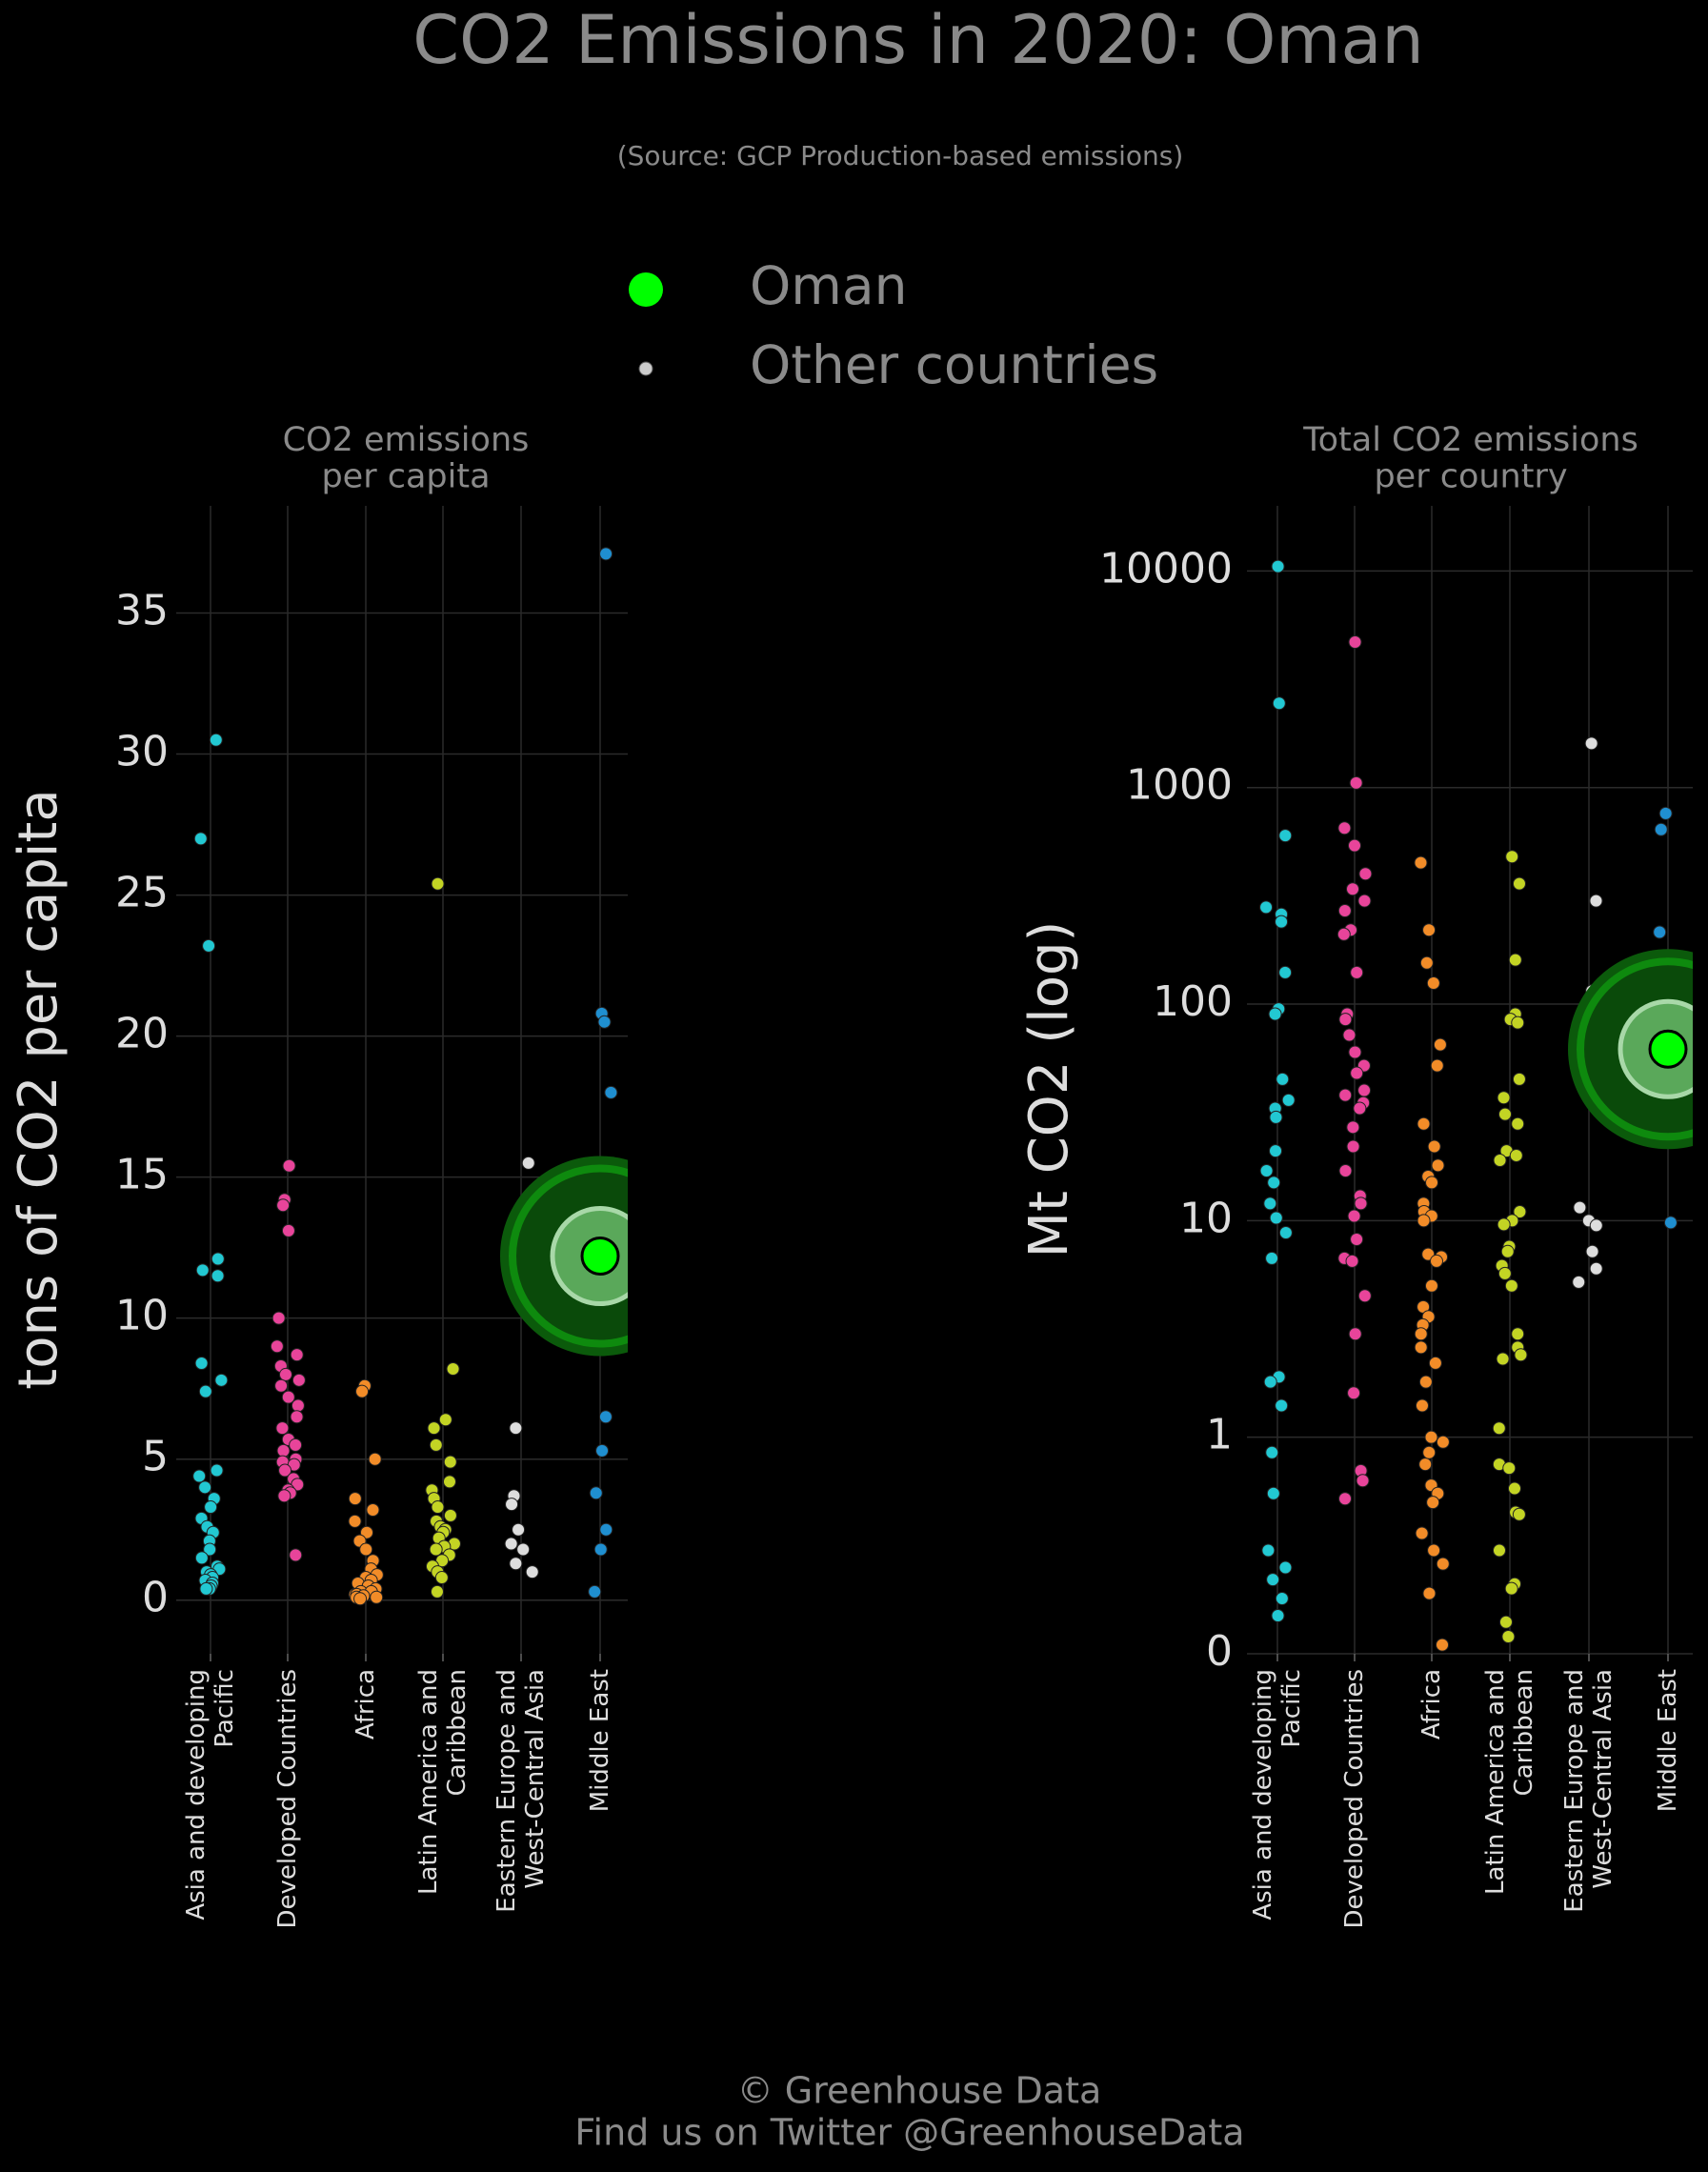  Describe the element at coordinates (829, 285) in the screenshot. I see `legend-label: Oman` at that location.